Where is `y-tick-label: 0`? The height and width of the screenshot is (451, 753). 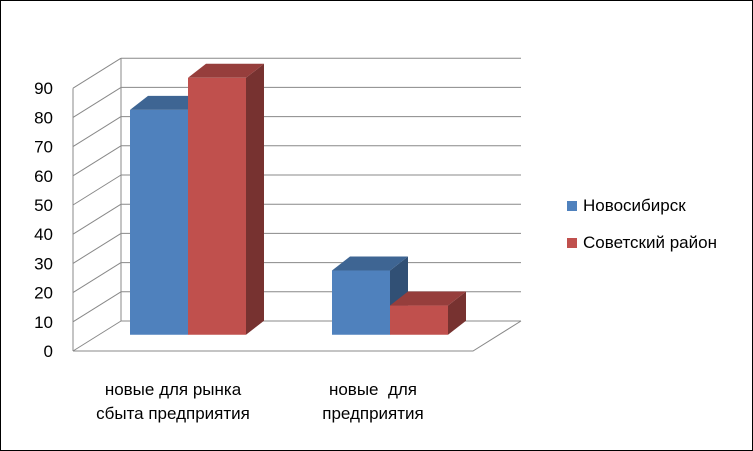
y-tick-label: 0 is located at coordinates (48, 351).